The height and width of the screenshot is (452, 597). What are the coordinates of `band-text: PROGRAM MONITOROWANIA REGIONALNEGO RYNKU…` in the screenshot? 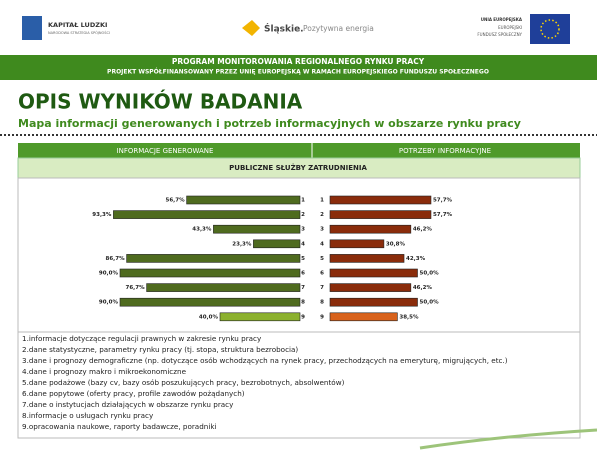 It's located at (298, 61).